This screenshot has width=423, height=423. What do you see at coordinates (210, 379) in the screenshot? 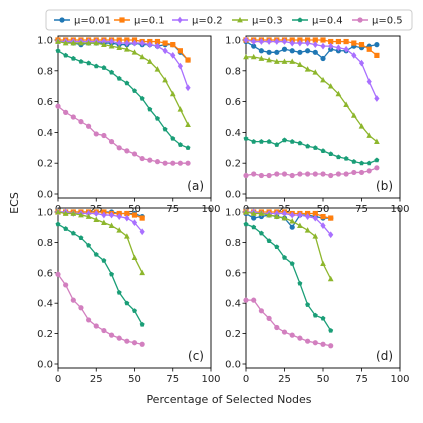
I see `x-tick-label: 100` at bounding box center [210, 379].